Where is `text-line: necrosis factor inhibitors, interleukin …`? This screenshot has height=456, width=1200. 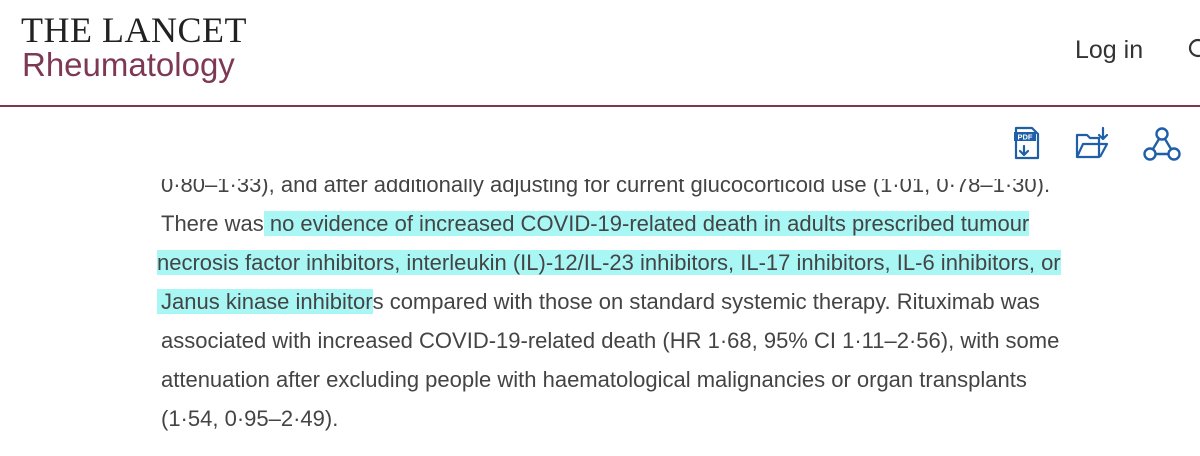
text-line: necrosis factor inhibitors, interleukin … is located at coordinates (664, 262).